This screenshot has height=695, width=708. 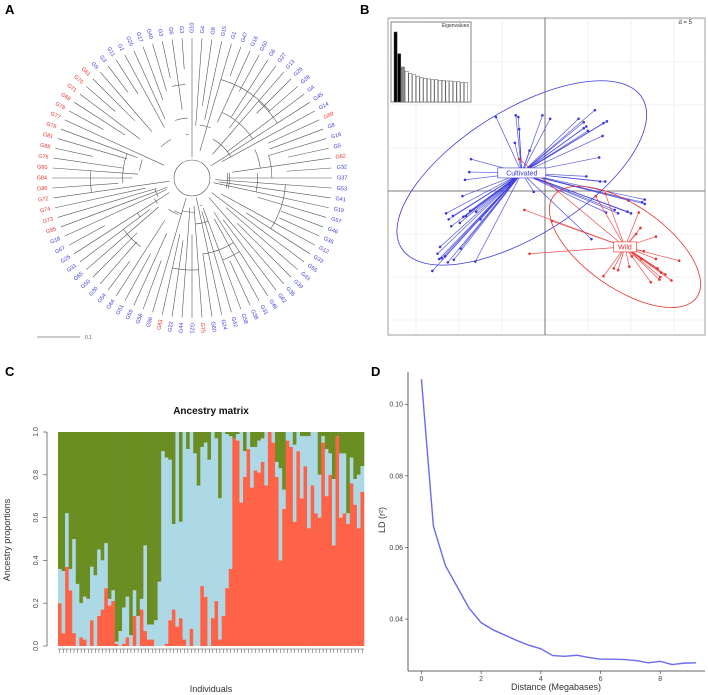 What do you see at coordinates (341, 167) in the screenshot?
I see `tree-leaf-label: G32` at bounding box center [341, 167].